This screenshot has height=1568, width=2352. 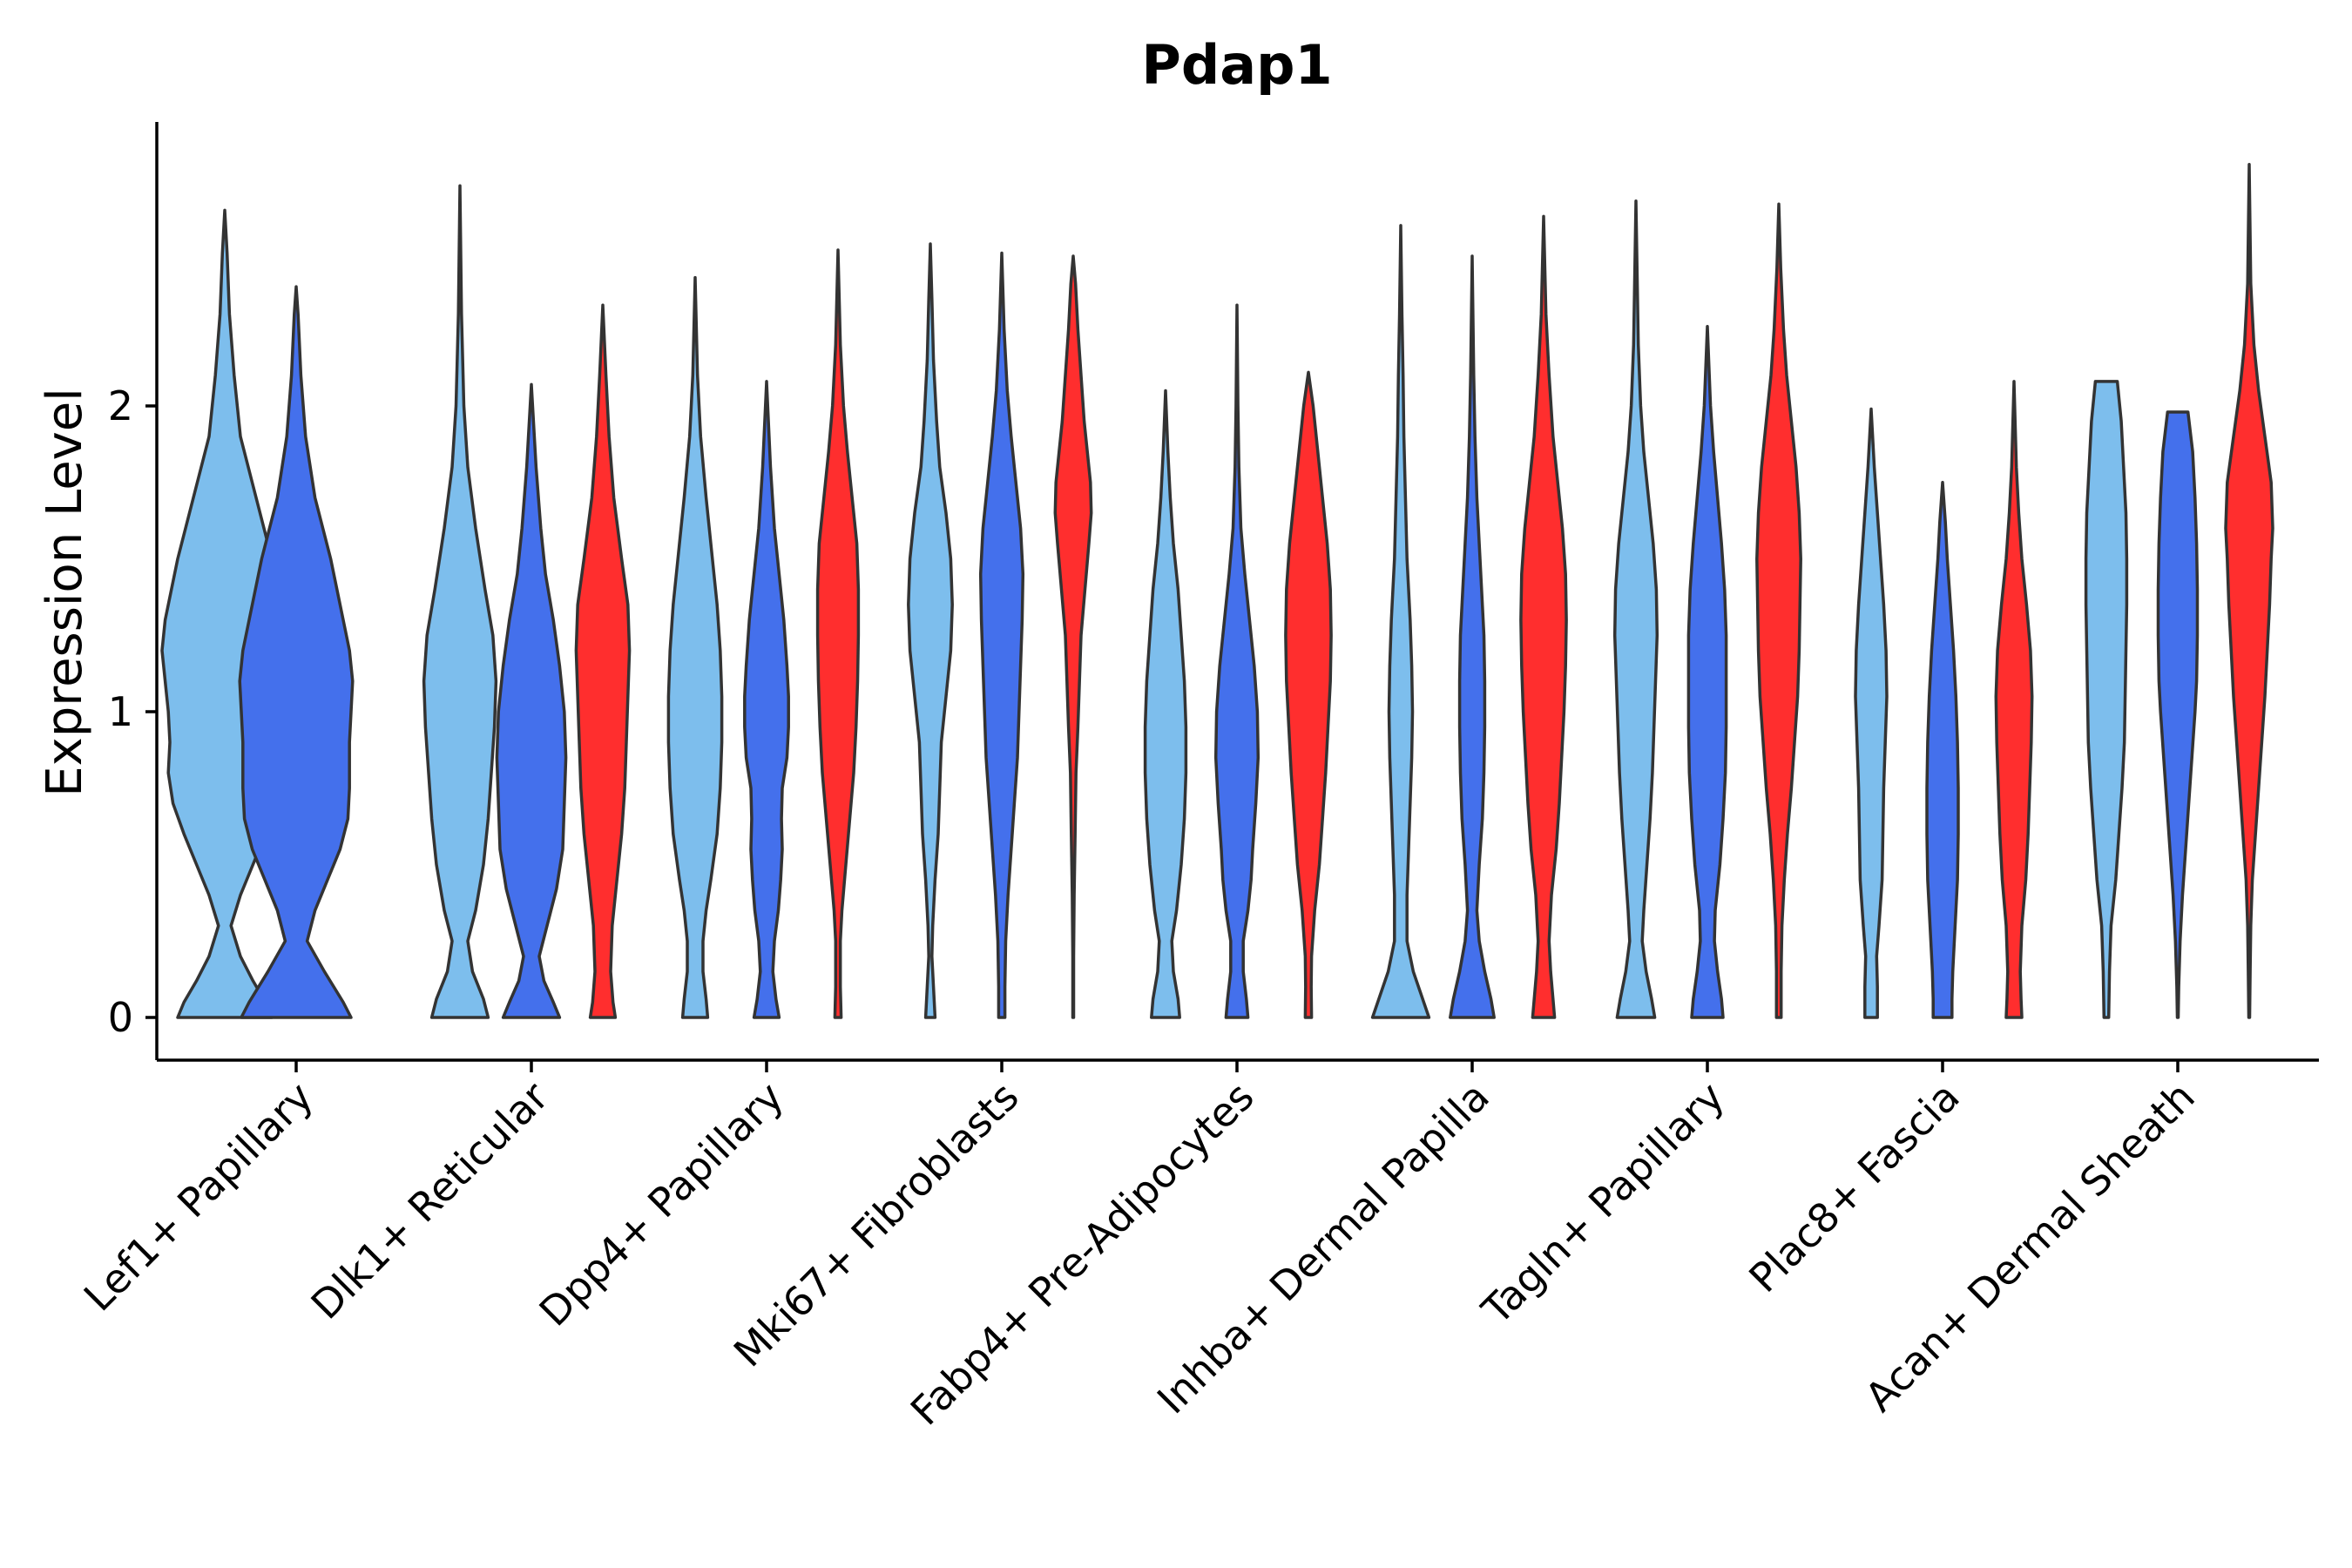 I want to click on y-ticks: 0 1 2, so click(x=132, y=711).